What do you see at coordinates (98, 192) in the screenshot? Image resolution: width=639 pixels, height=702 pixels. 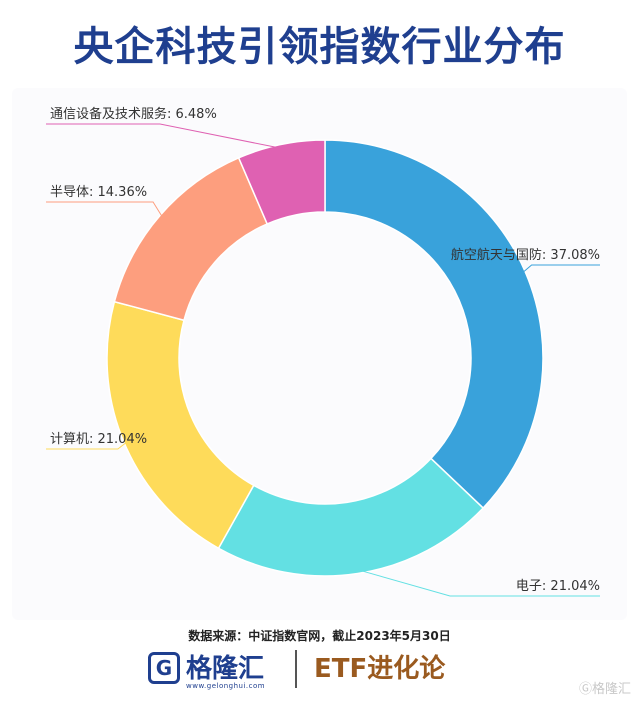 I see `slice-label-4: 半导体: 14.36%` at bounding box center [98, 192].